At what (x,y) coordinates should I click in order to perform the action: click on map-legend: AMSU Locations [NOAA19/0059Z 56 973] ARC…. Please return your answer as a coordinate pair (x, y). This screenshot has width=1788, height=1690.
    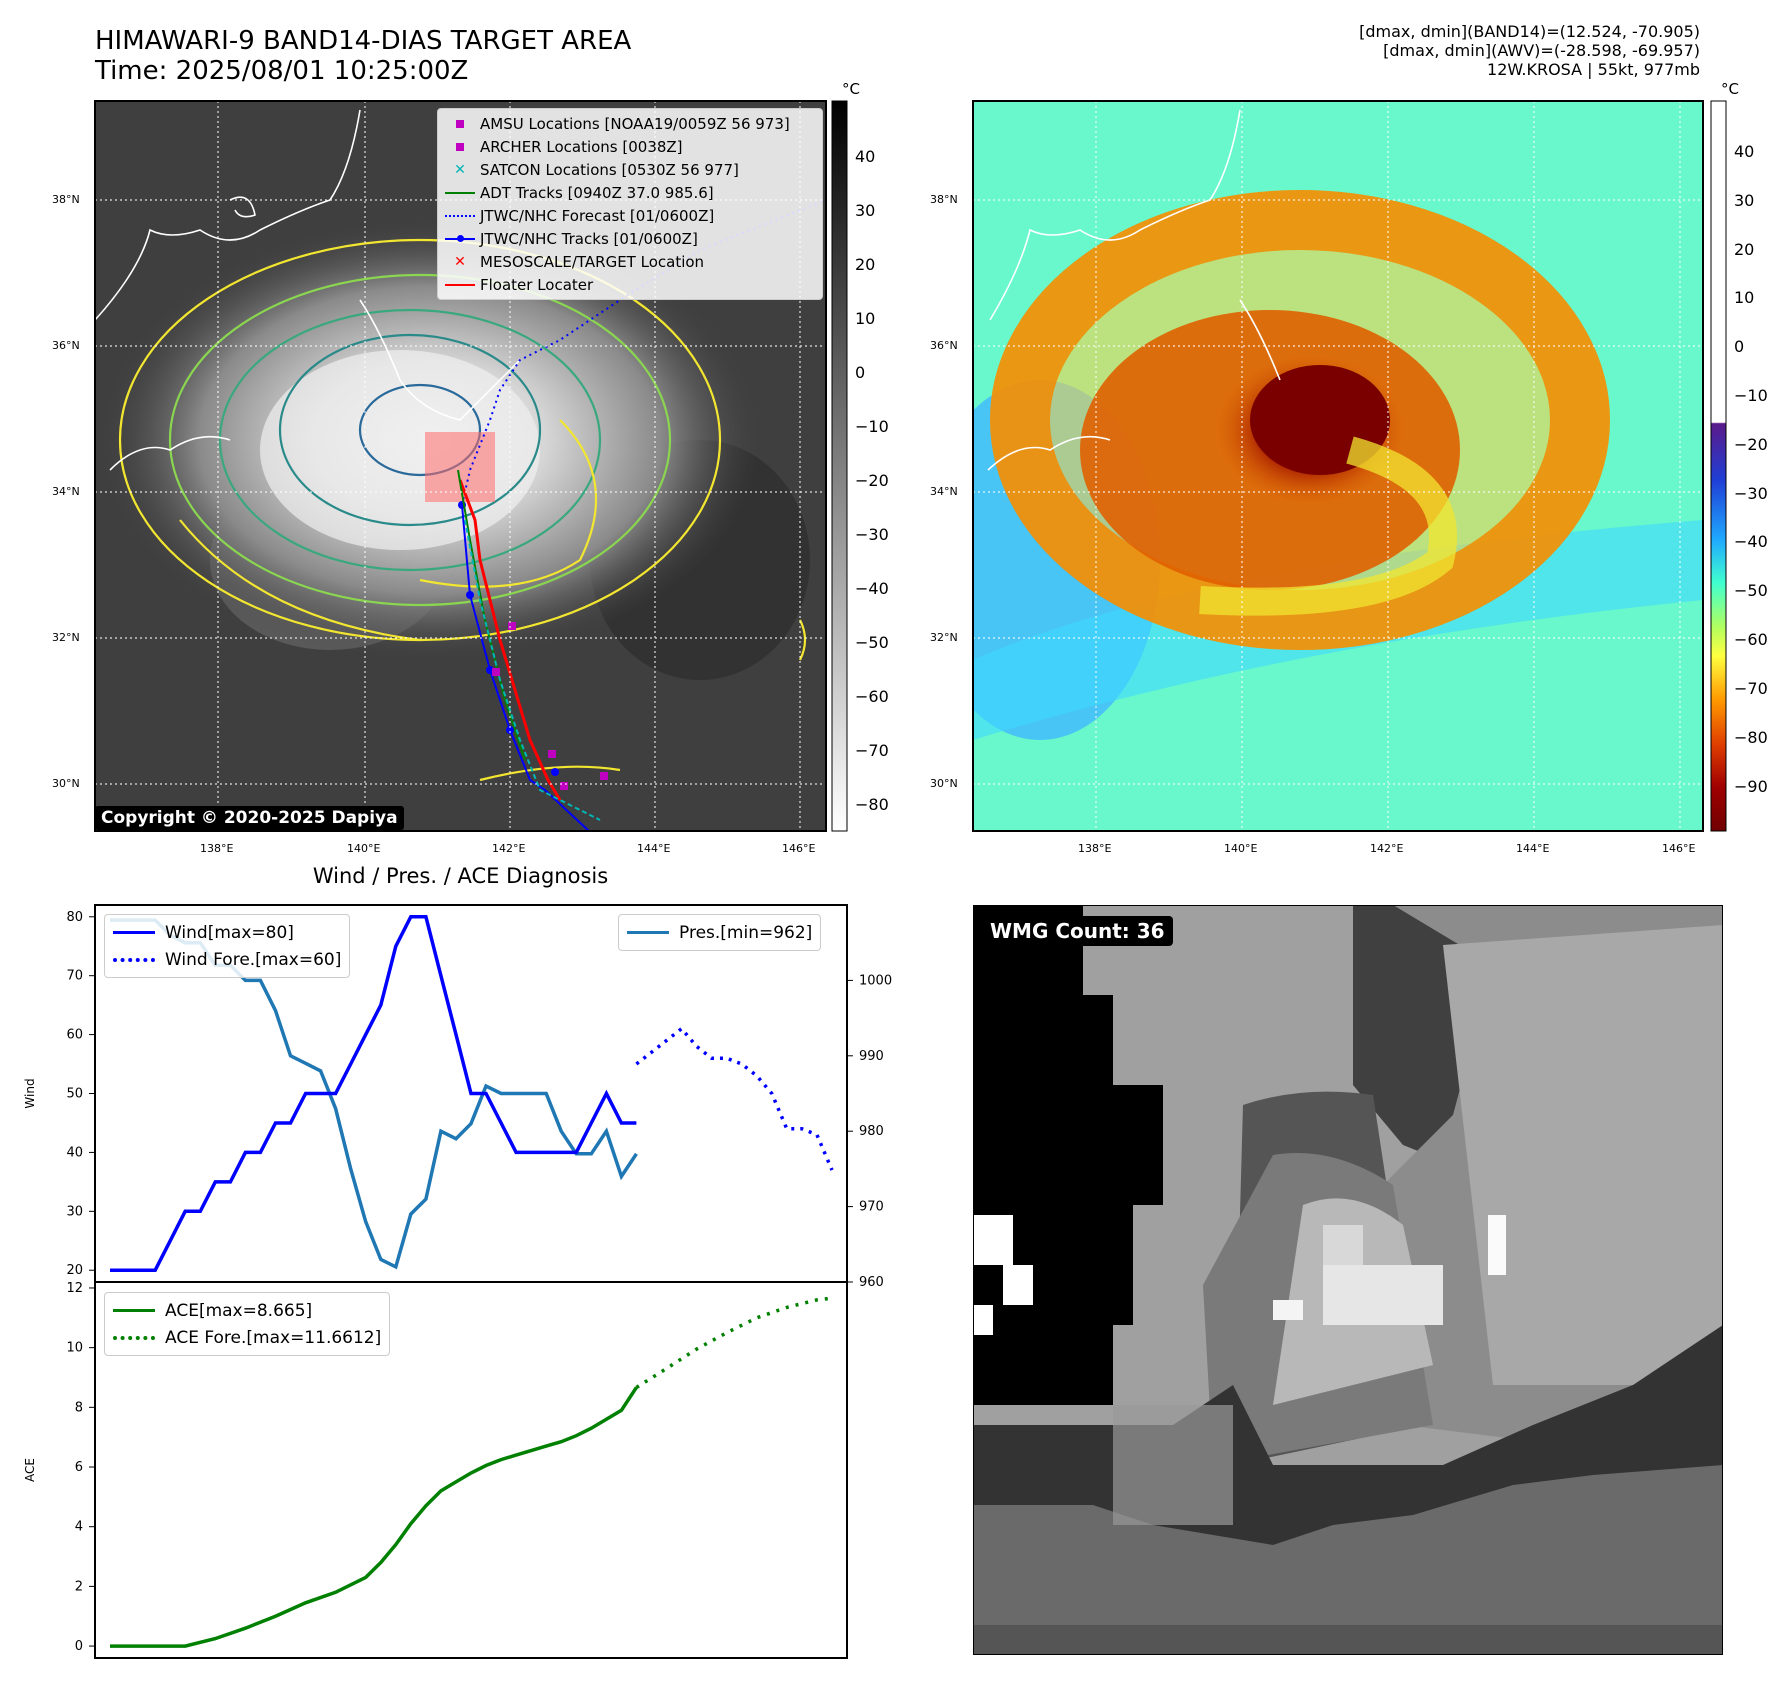
    Looking at the image, I should click on (630, 204).